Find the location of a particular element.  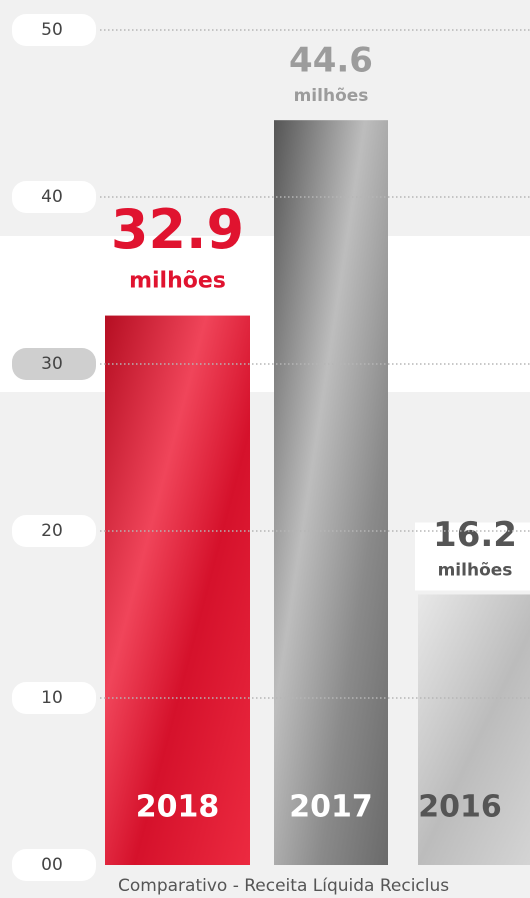

x-tick-label: 2016 is located at coordinates (460, 807).